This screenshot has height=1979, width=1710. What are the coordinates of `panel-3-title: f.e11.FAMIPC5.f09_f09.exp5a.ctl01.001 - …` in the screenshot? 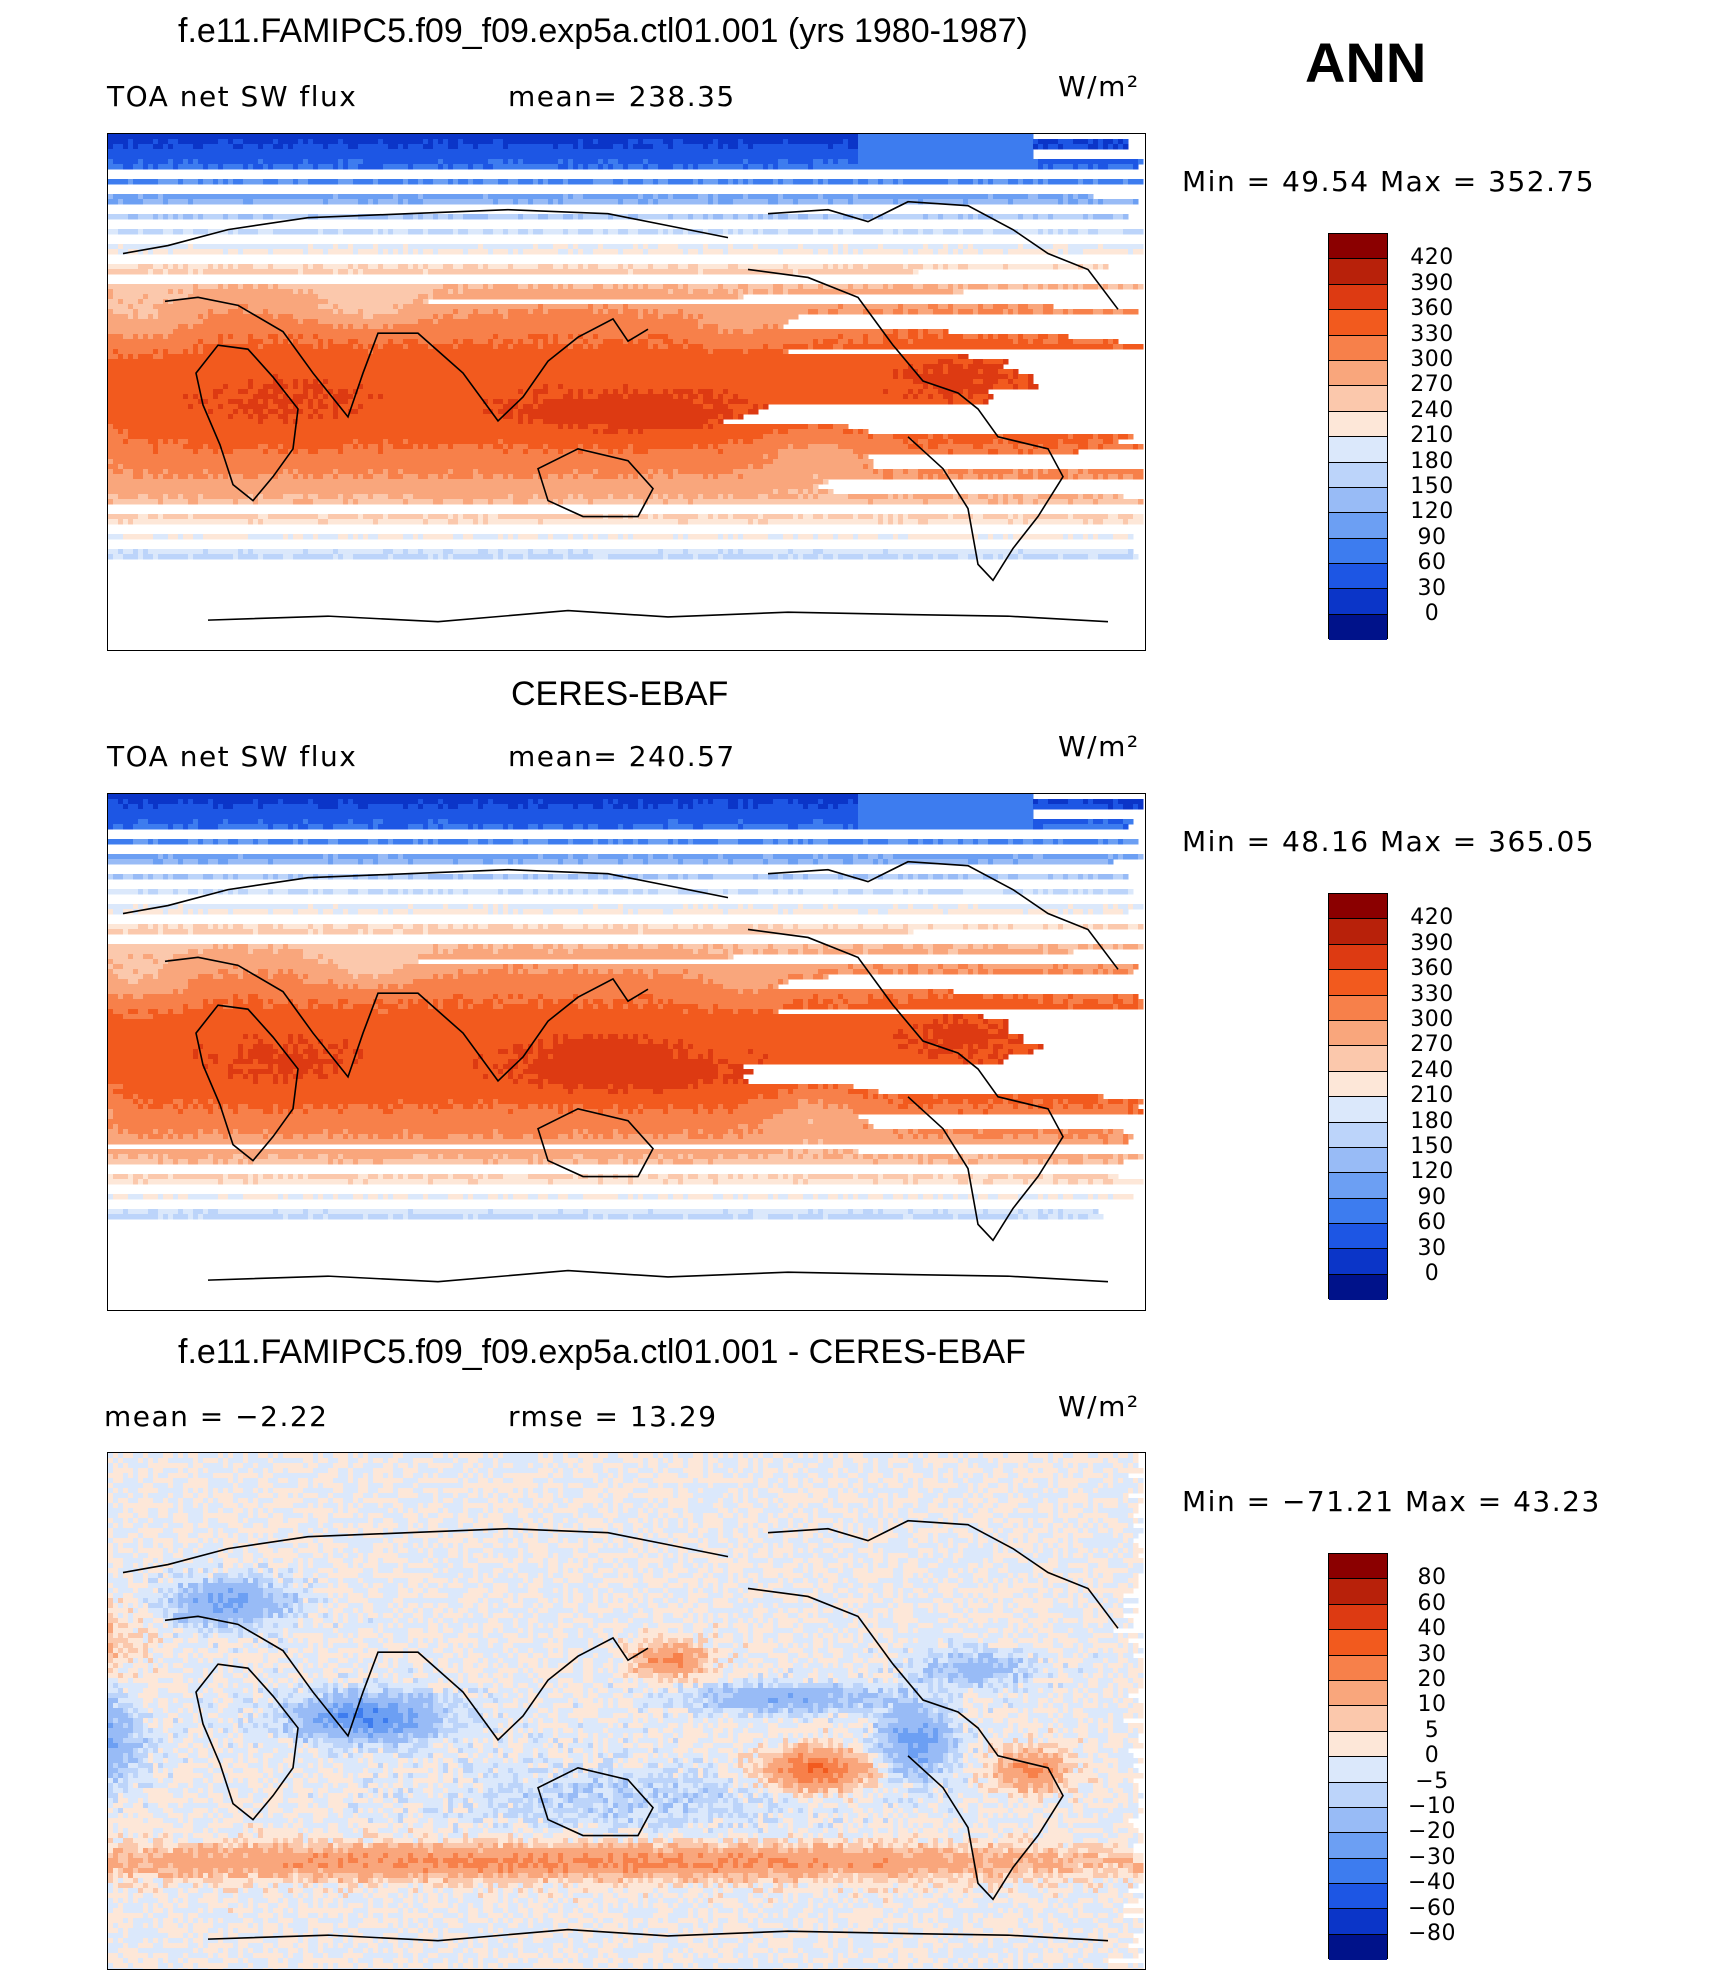 It's located at (602, 1352).